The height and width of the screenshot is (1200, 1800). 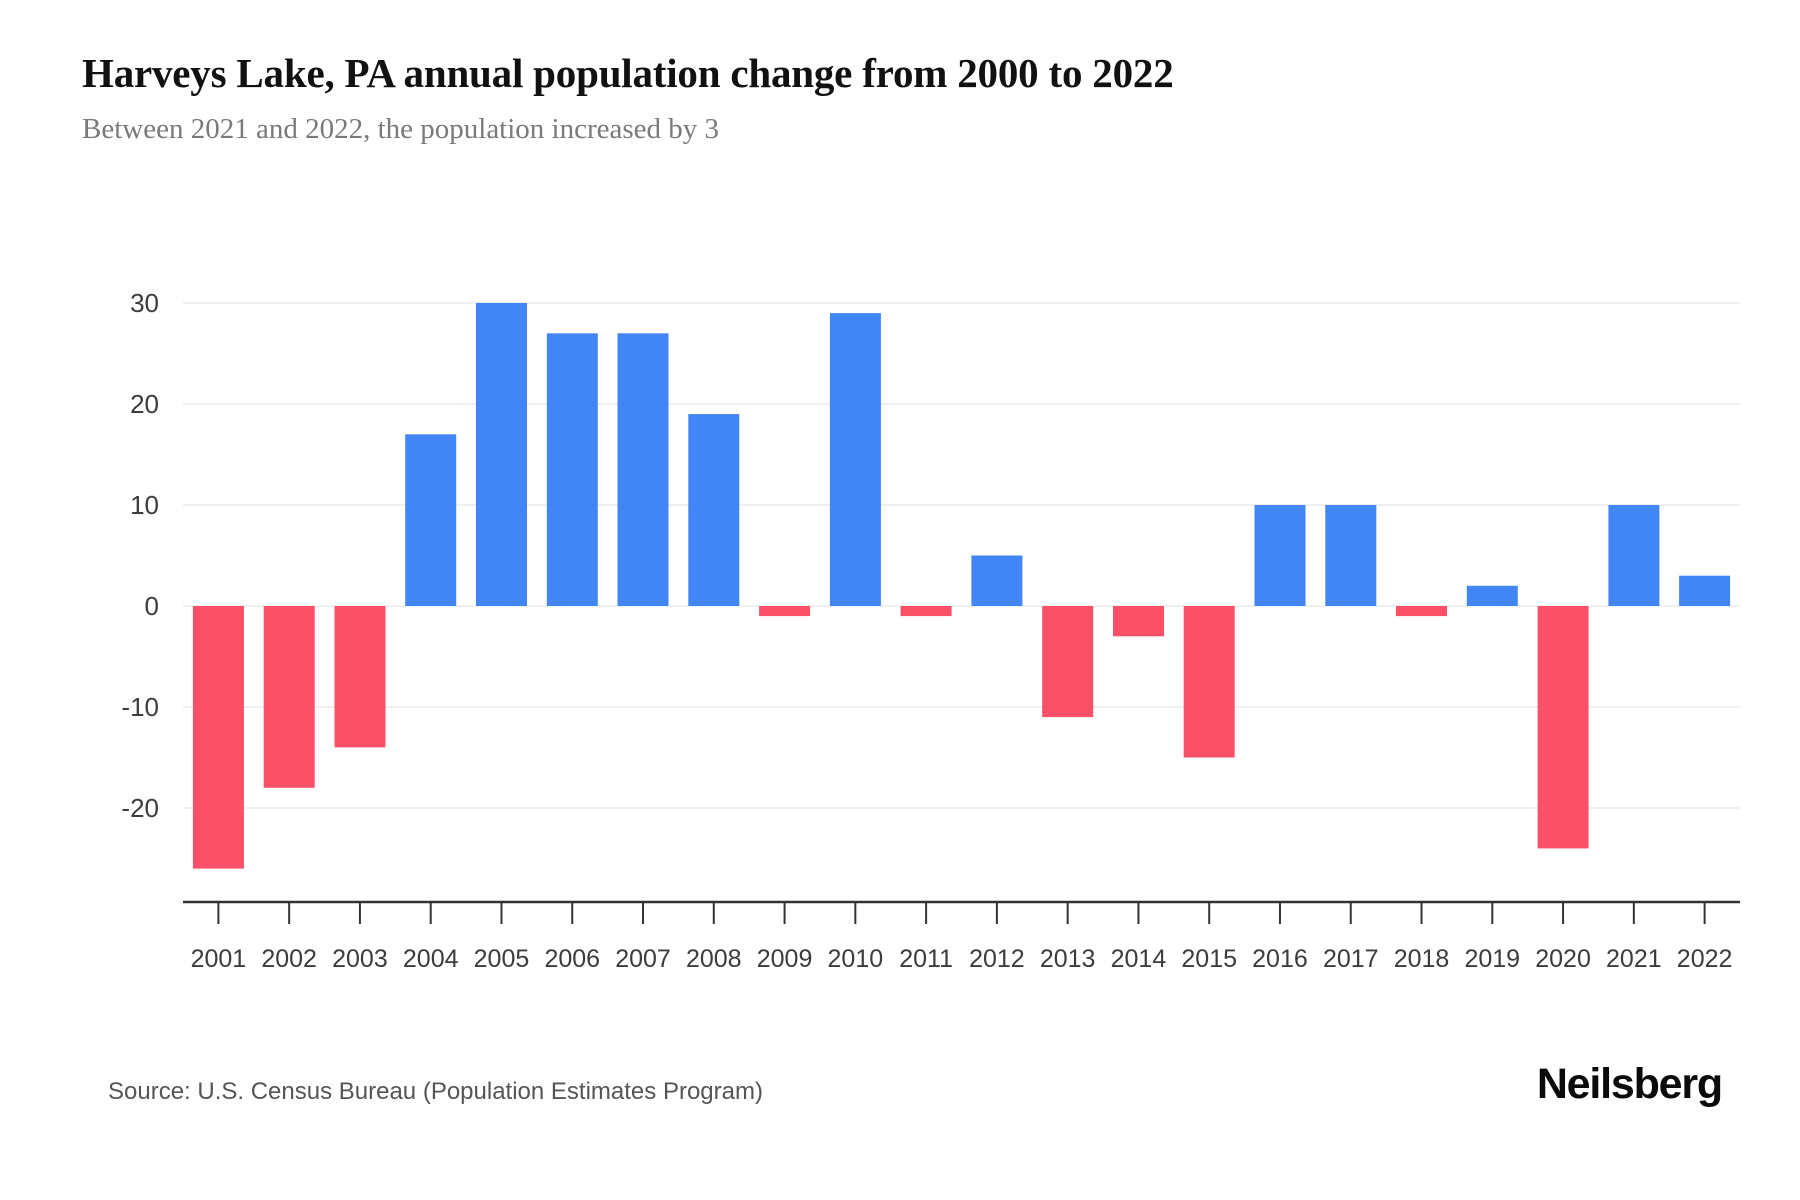 I want to click on bar-2009, so click(x=785, y=611).